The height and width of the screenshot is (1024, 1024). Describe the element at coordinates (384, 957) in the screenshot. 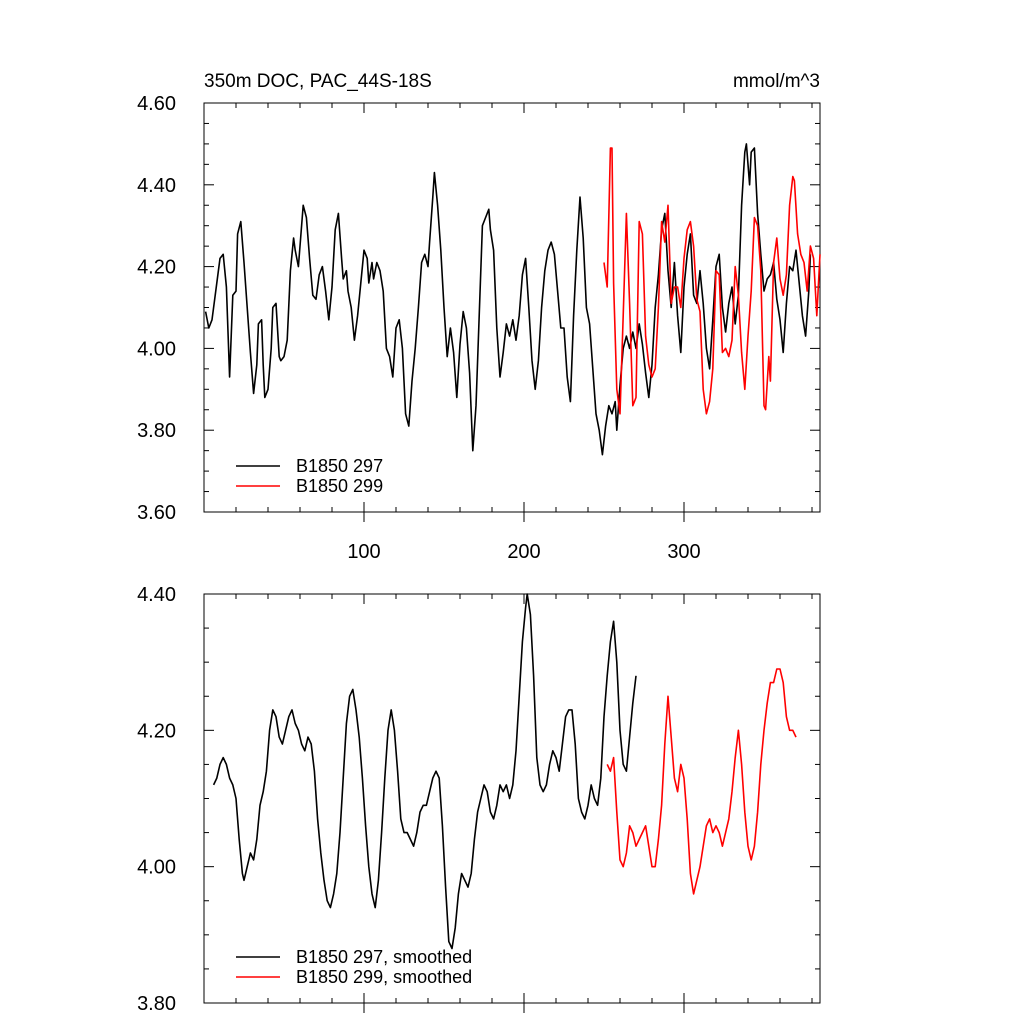

I see `legend-label: B1850 297, smoothed` at that location.